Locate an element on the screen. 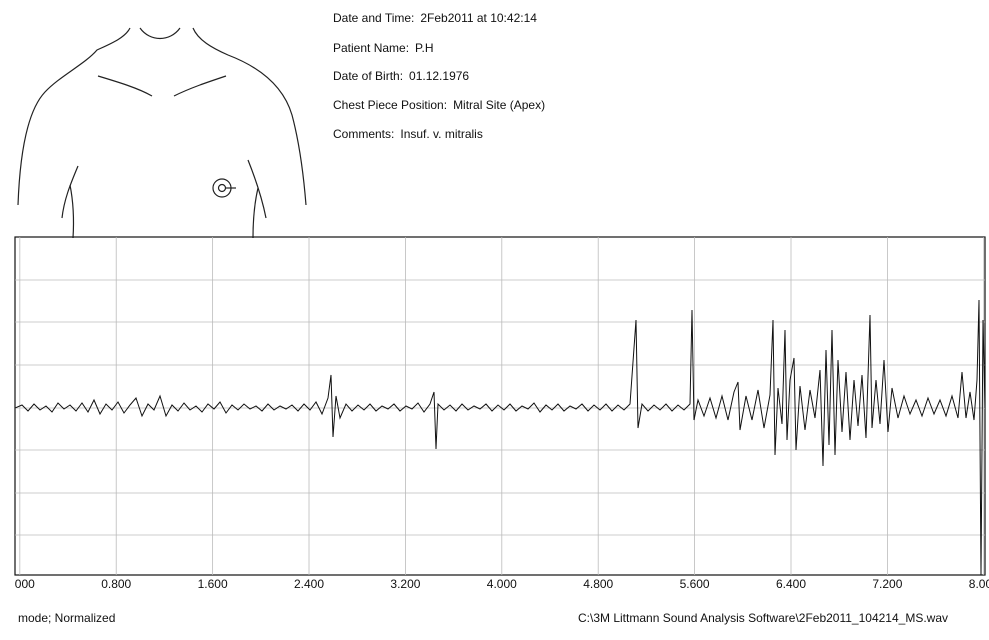  info-label: Chest Piece Position: is located at coordinates (390, 105).